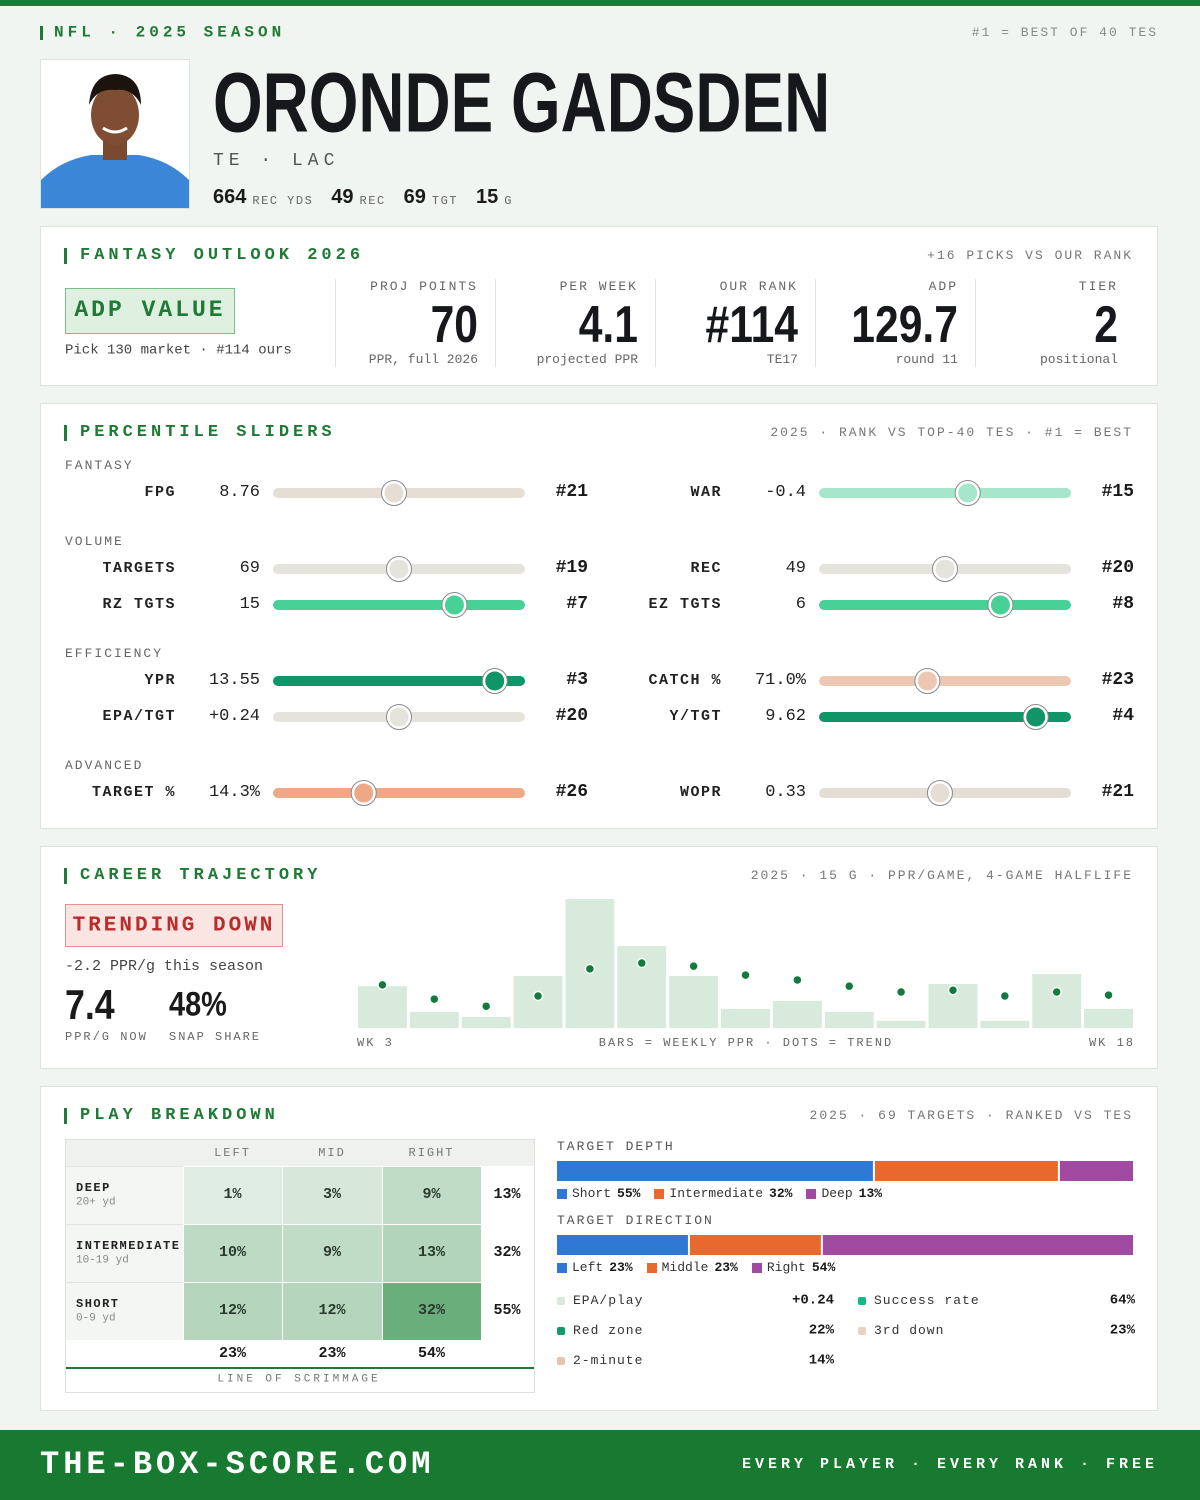  I want to click on stat-value: 22%, so click(821, 1330).